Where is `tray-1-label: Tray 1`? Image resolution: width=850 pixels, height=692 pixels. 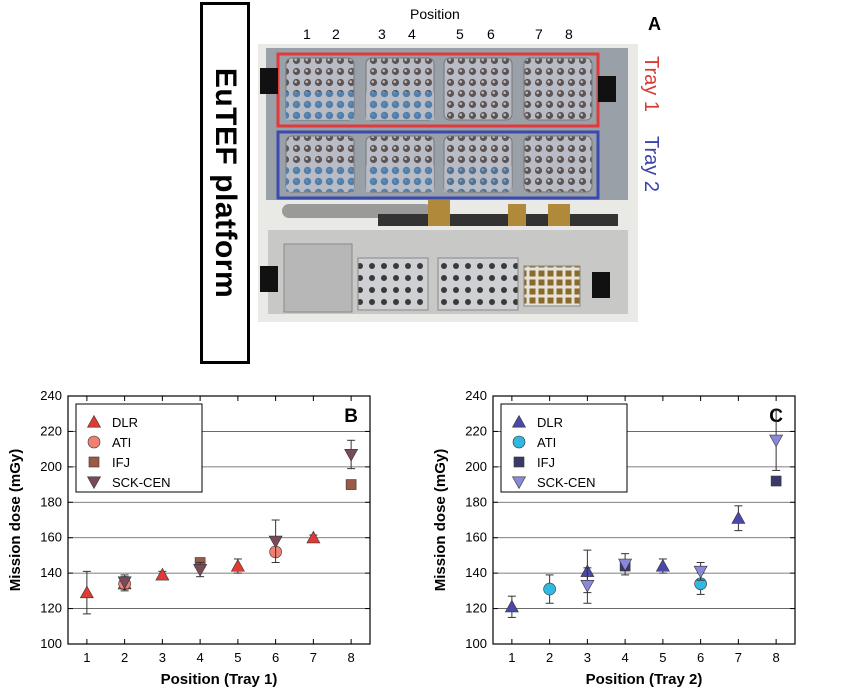 tray-1-label: Tray 1 is located at coordinates (651, 84).